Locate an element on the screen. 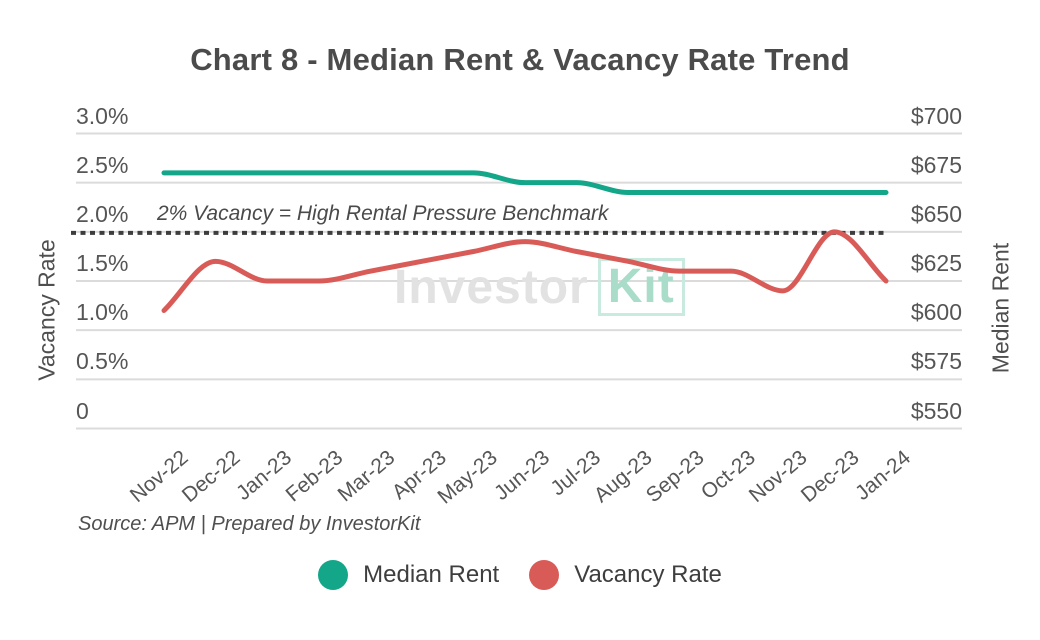  legend-item-median-rent: Median Rent is located at coordinates (408, 575).